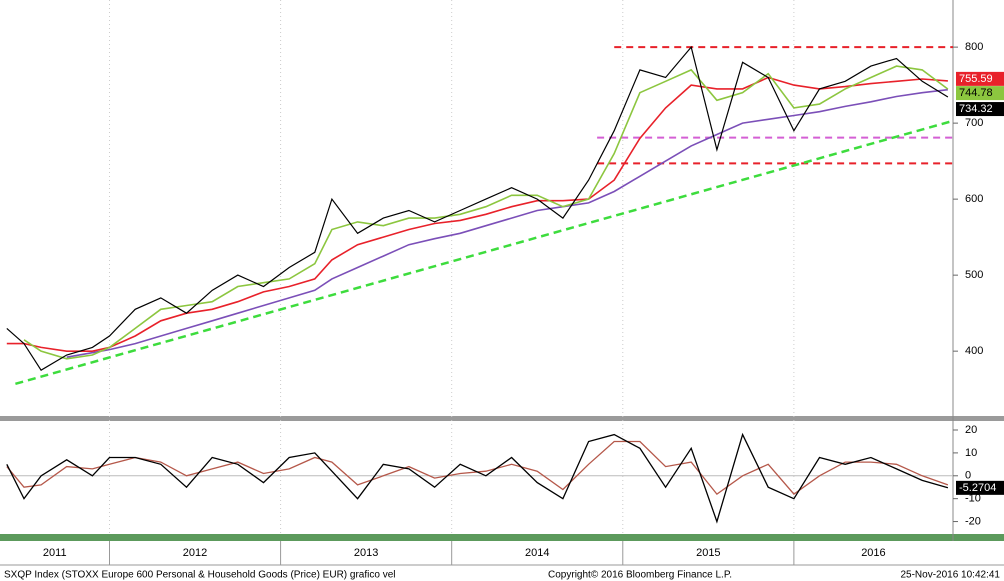 The height and width of the screenshot is (581, 1004). I want to click on value-label: 744.78, so click(976, 93).